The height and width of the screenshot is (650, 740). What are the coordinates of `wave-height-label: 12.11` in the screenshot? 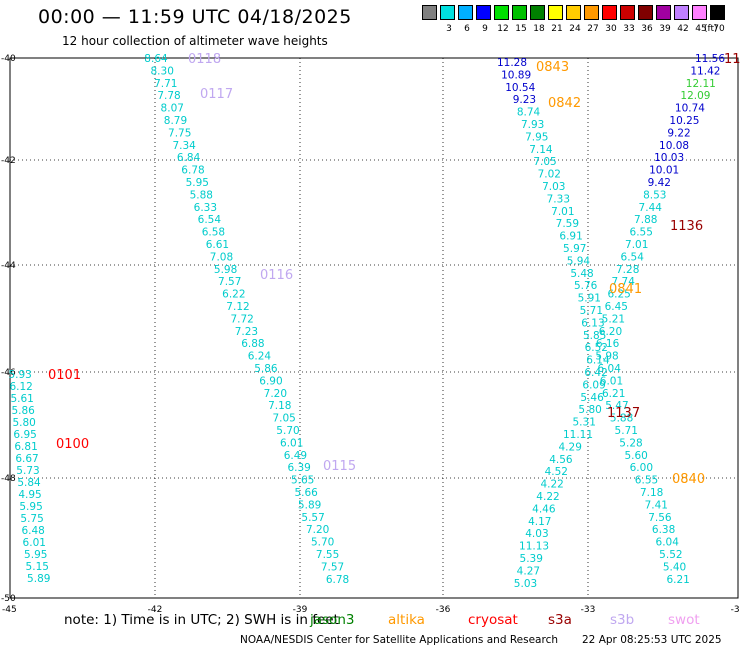 It's located at (701, 84).